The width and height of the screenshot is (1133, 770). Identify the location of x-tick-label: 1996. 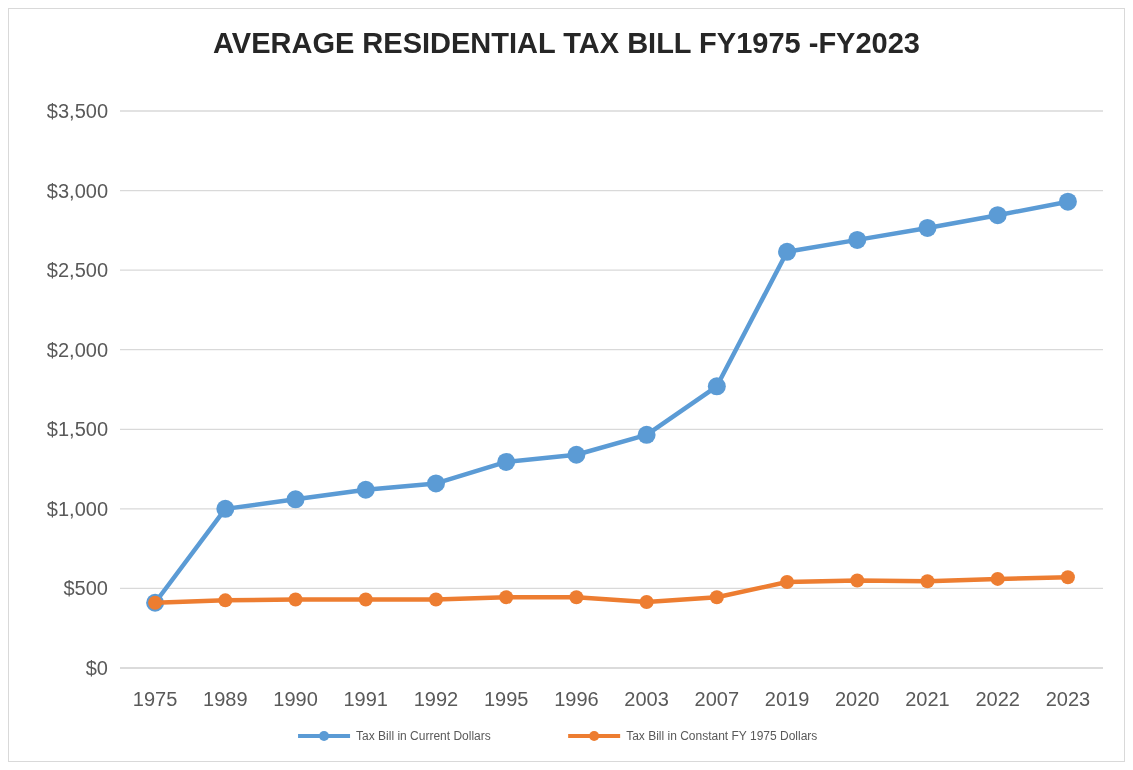
(576, 699).